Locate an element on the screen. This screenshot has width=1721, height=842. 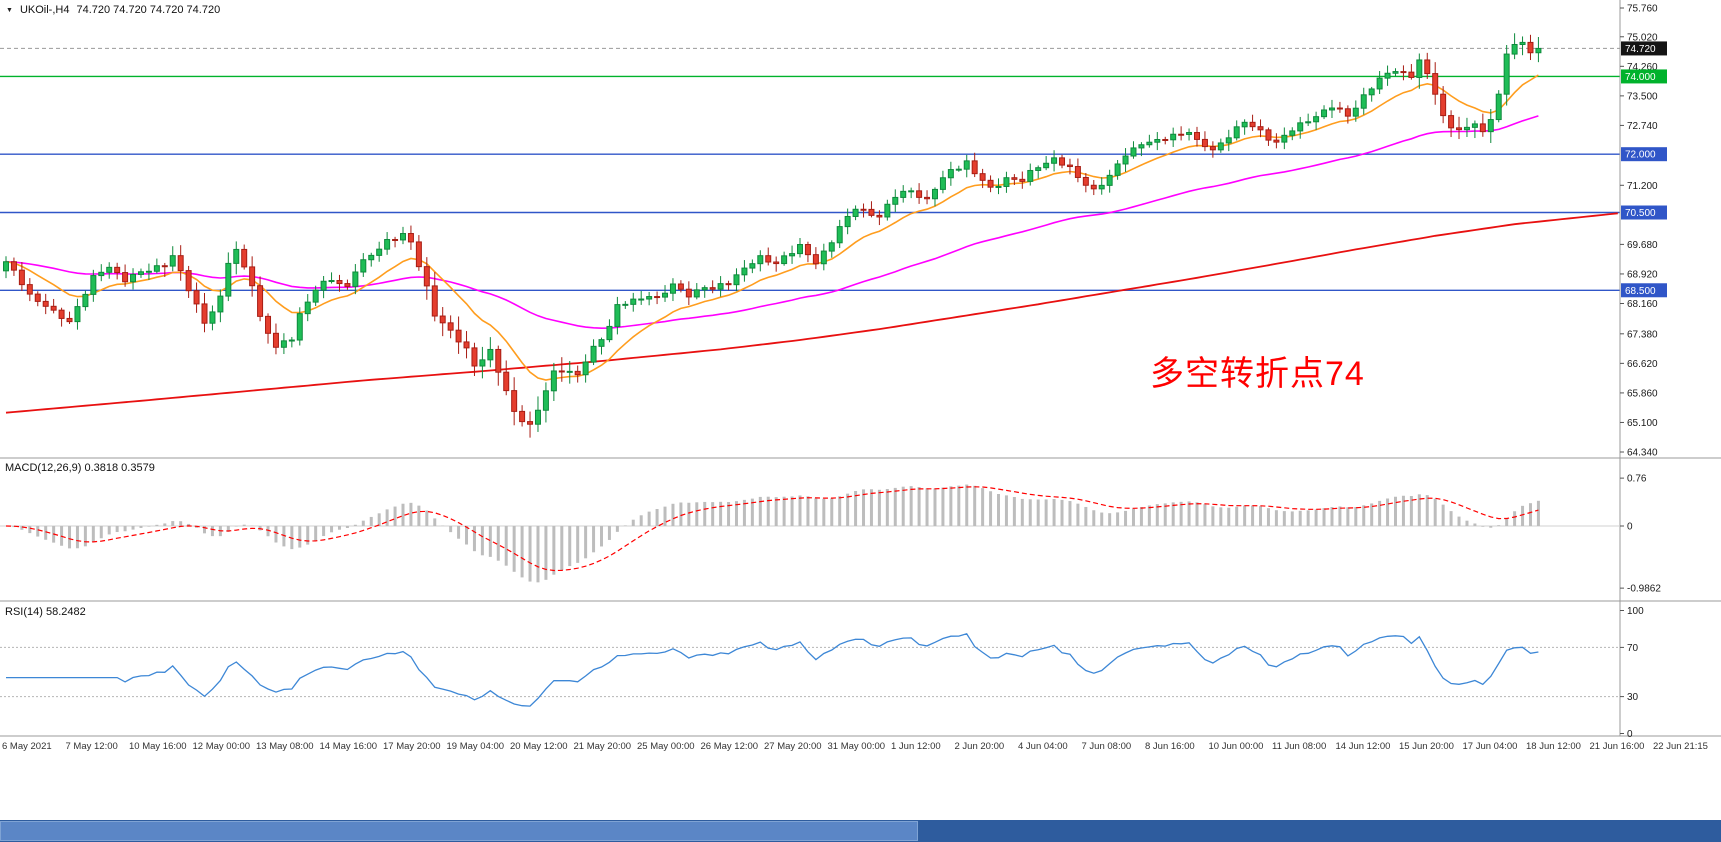
symbol-dropdown-icon: ▼ is located at coordinates (9, 10).